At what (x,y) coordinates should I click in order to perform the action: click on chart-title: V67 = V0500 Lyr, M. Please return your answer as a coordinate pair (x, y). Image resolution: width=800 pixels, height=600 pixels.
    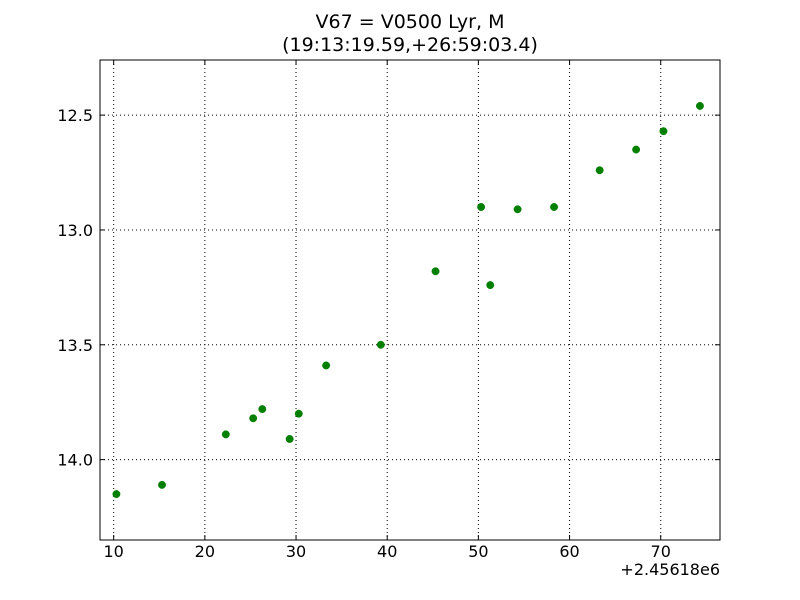
    Looking at the image, I should click on (410, 22).